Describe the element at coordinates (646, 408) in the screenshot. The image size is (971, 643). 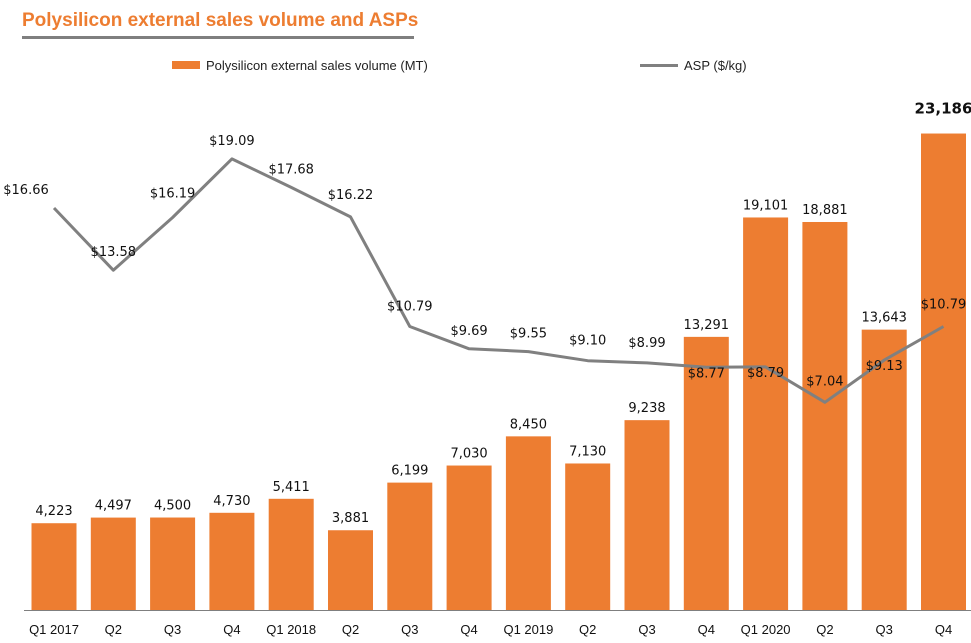
I see `bar-label-10: 9,238` at that location.